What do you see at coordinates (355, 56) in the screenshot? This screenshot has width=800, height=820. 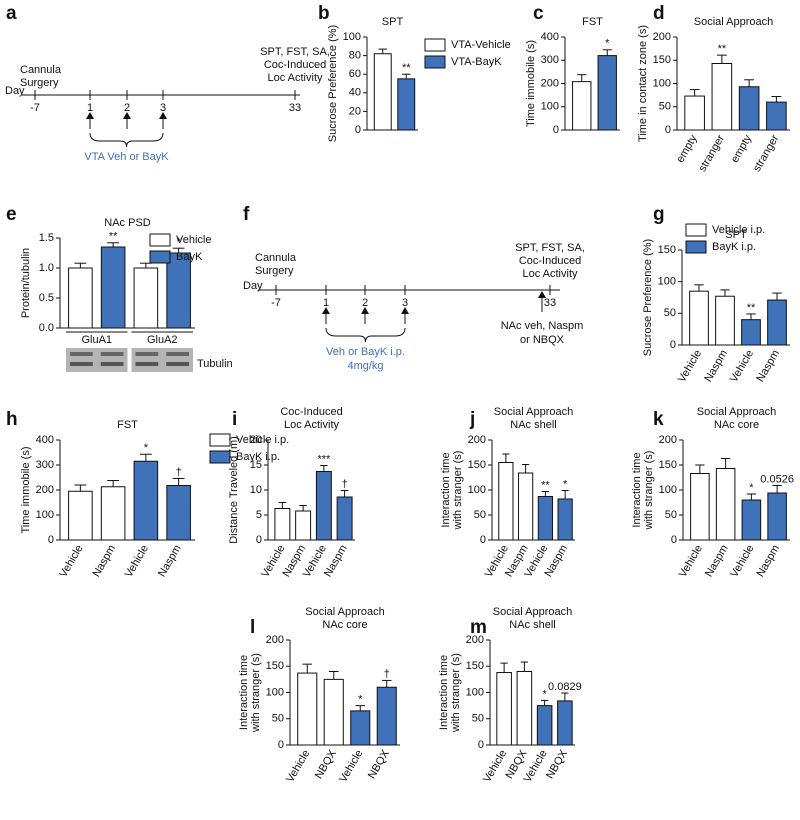 I see `y-tick-label: 80` at bounding box center [355, 56].